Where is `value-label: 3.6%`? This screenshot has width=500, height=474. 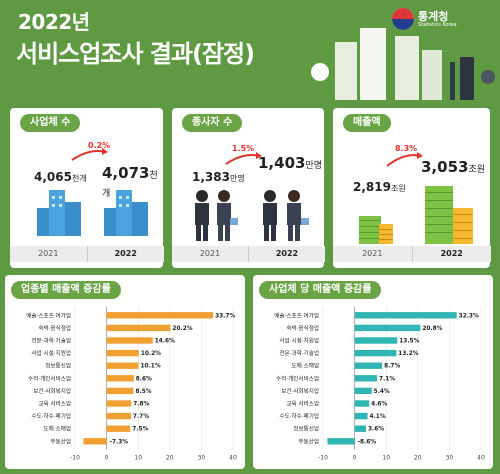 value-label: 3.6% is located at coordinates (376, 430).